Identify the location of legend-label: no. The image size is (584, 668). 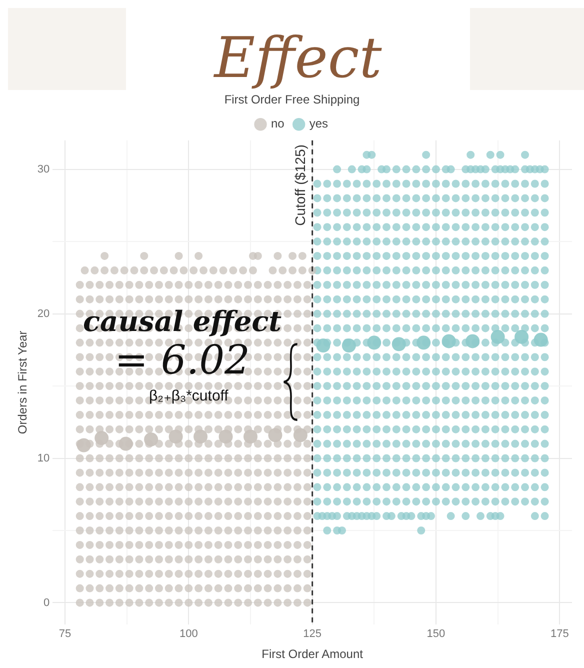
(277, 123).